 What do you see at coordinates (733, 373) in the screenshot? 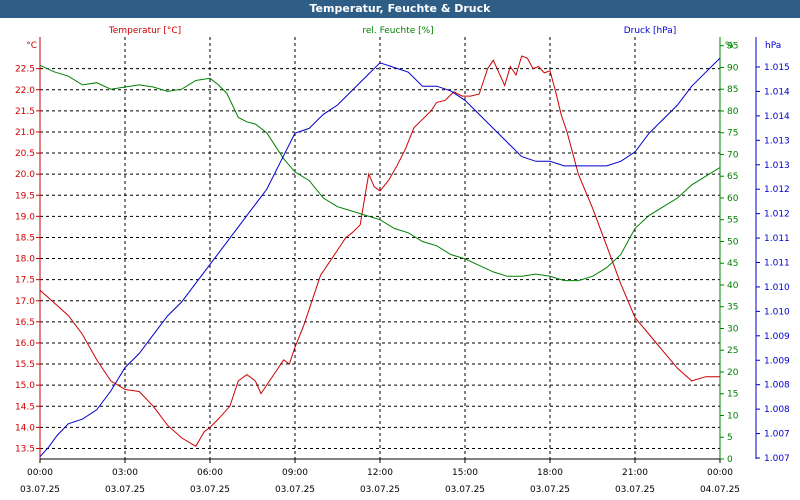
I see `y-right1-tick-label: 20` at bounding box center [733, 373].